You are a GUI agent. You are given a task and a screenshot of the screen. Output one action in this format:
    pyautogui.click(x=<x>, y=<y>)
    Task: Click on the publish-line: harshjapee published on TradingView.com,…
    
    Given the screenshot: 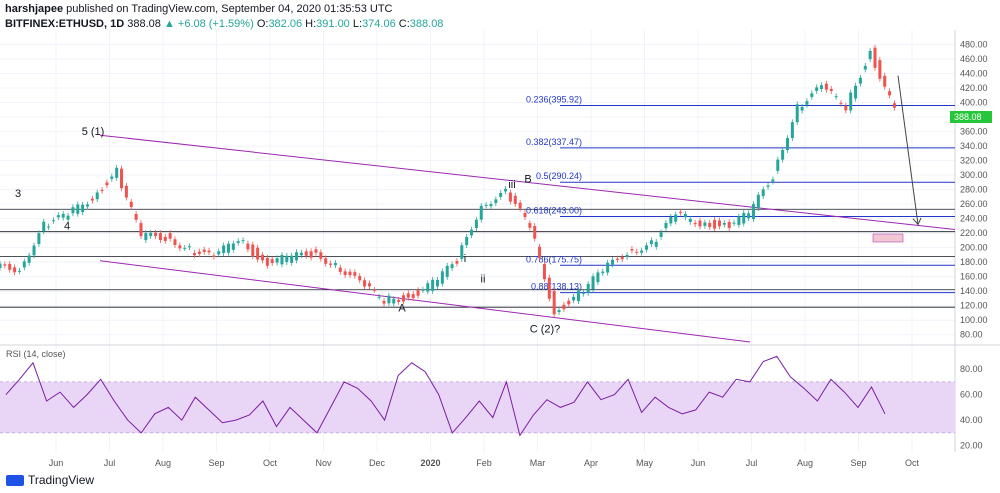 What is the action you would take?
    pyautogui.click(x=224, y=9)
    